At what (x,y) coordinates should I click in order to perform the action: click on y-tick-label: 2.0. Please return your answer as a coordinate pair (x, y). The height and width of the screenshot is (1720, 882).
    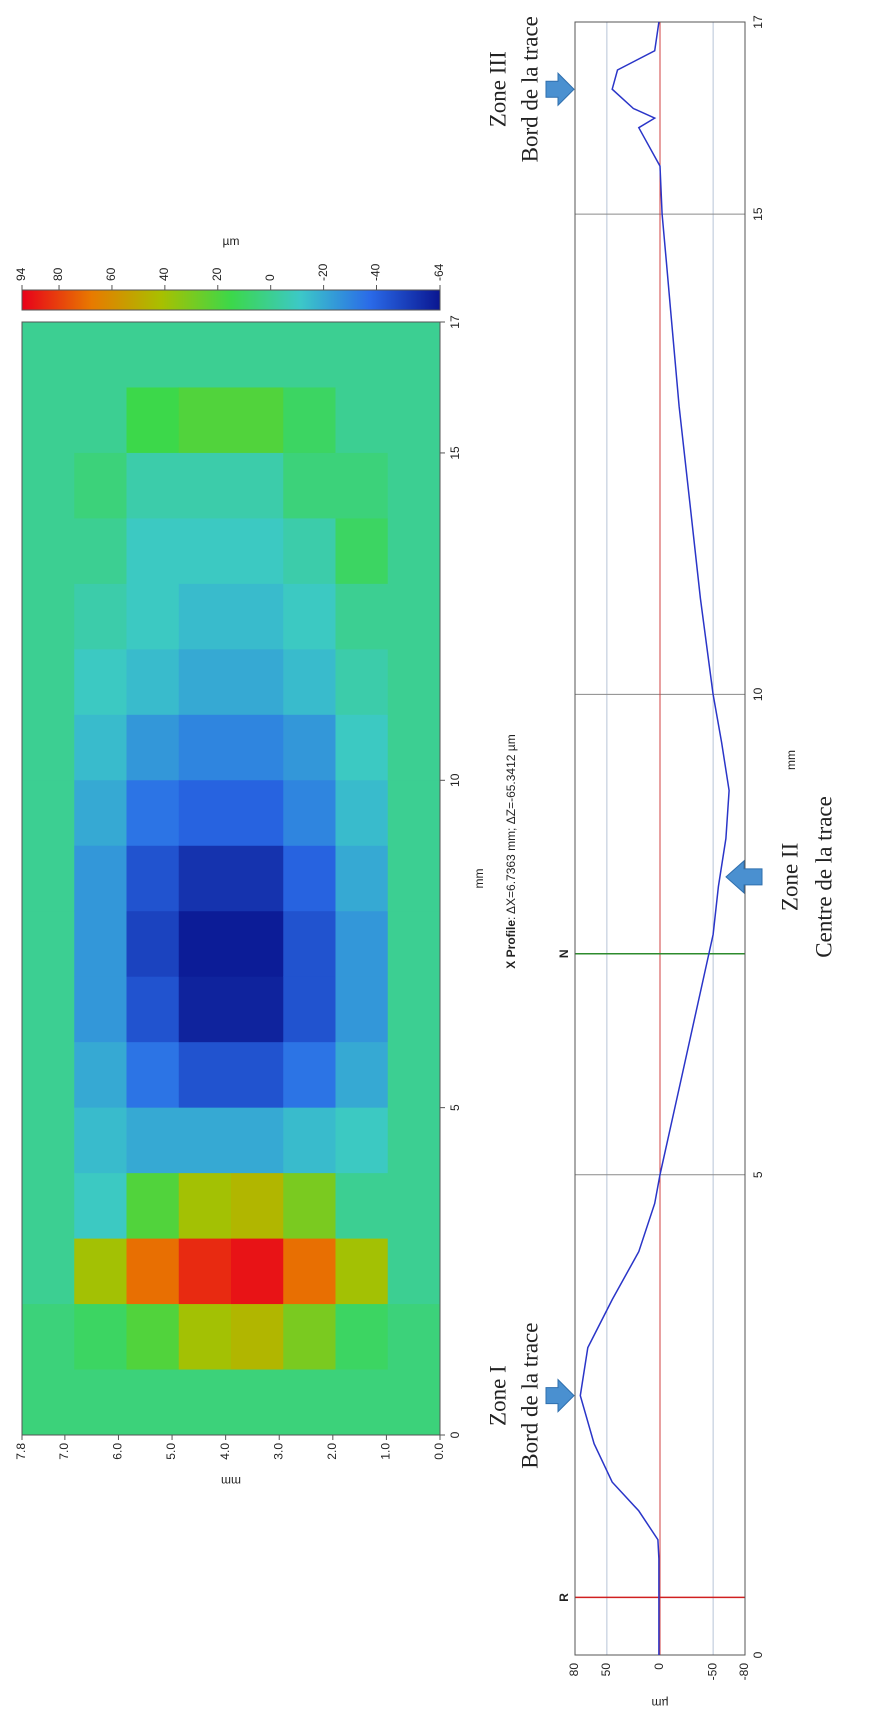
    Looking at the image, I should click on (332, 1451).